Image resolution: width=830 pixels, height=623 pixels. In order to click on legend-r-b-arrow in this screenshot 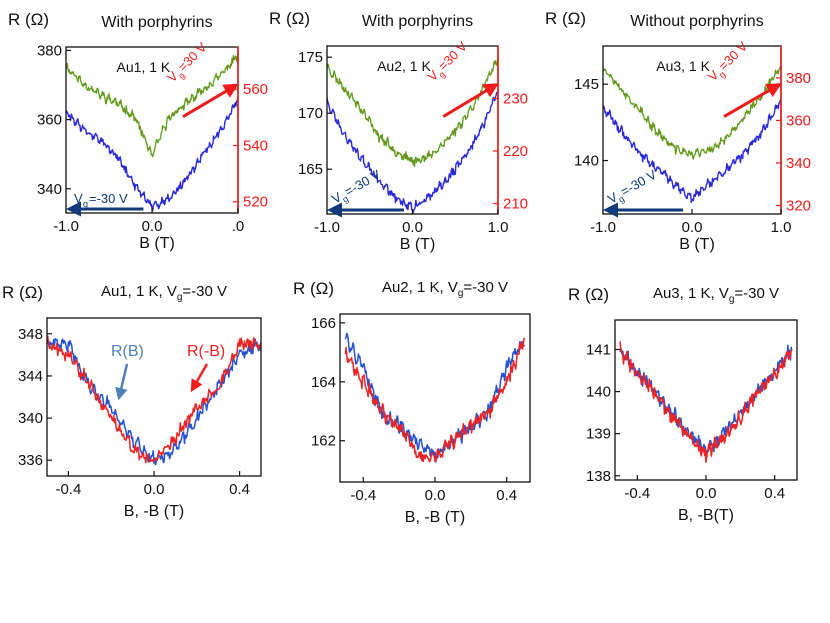, I will do `click(122, 382)`.